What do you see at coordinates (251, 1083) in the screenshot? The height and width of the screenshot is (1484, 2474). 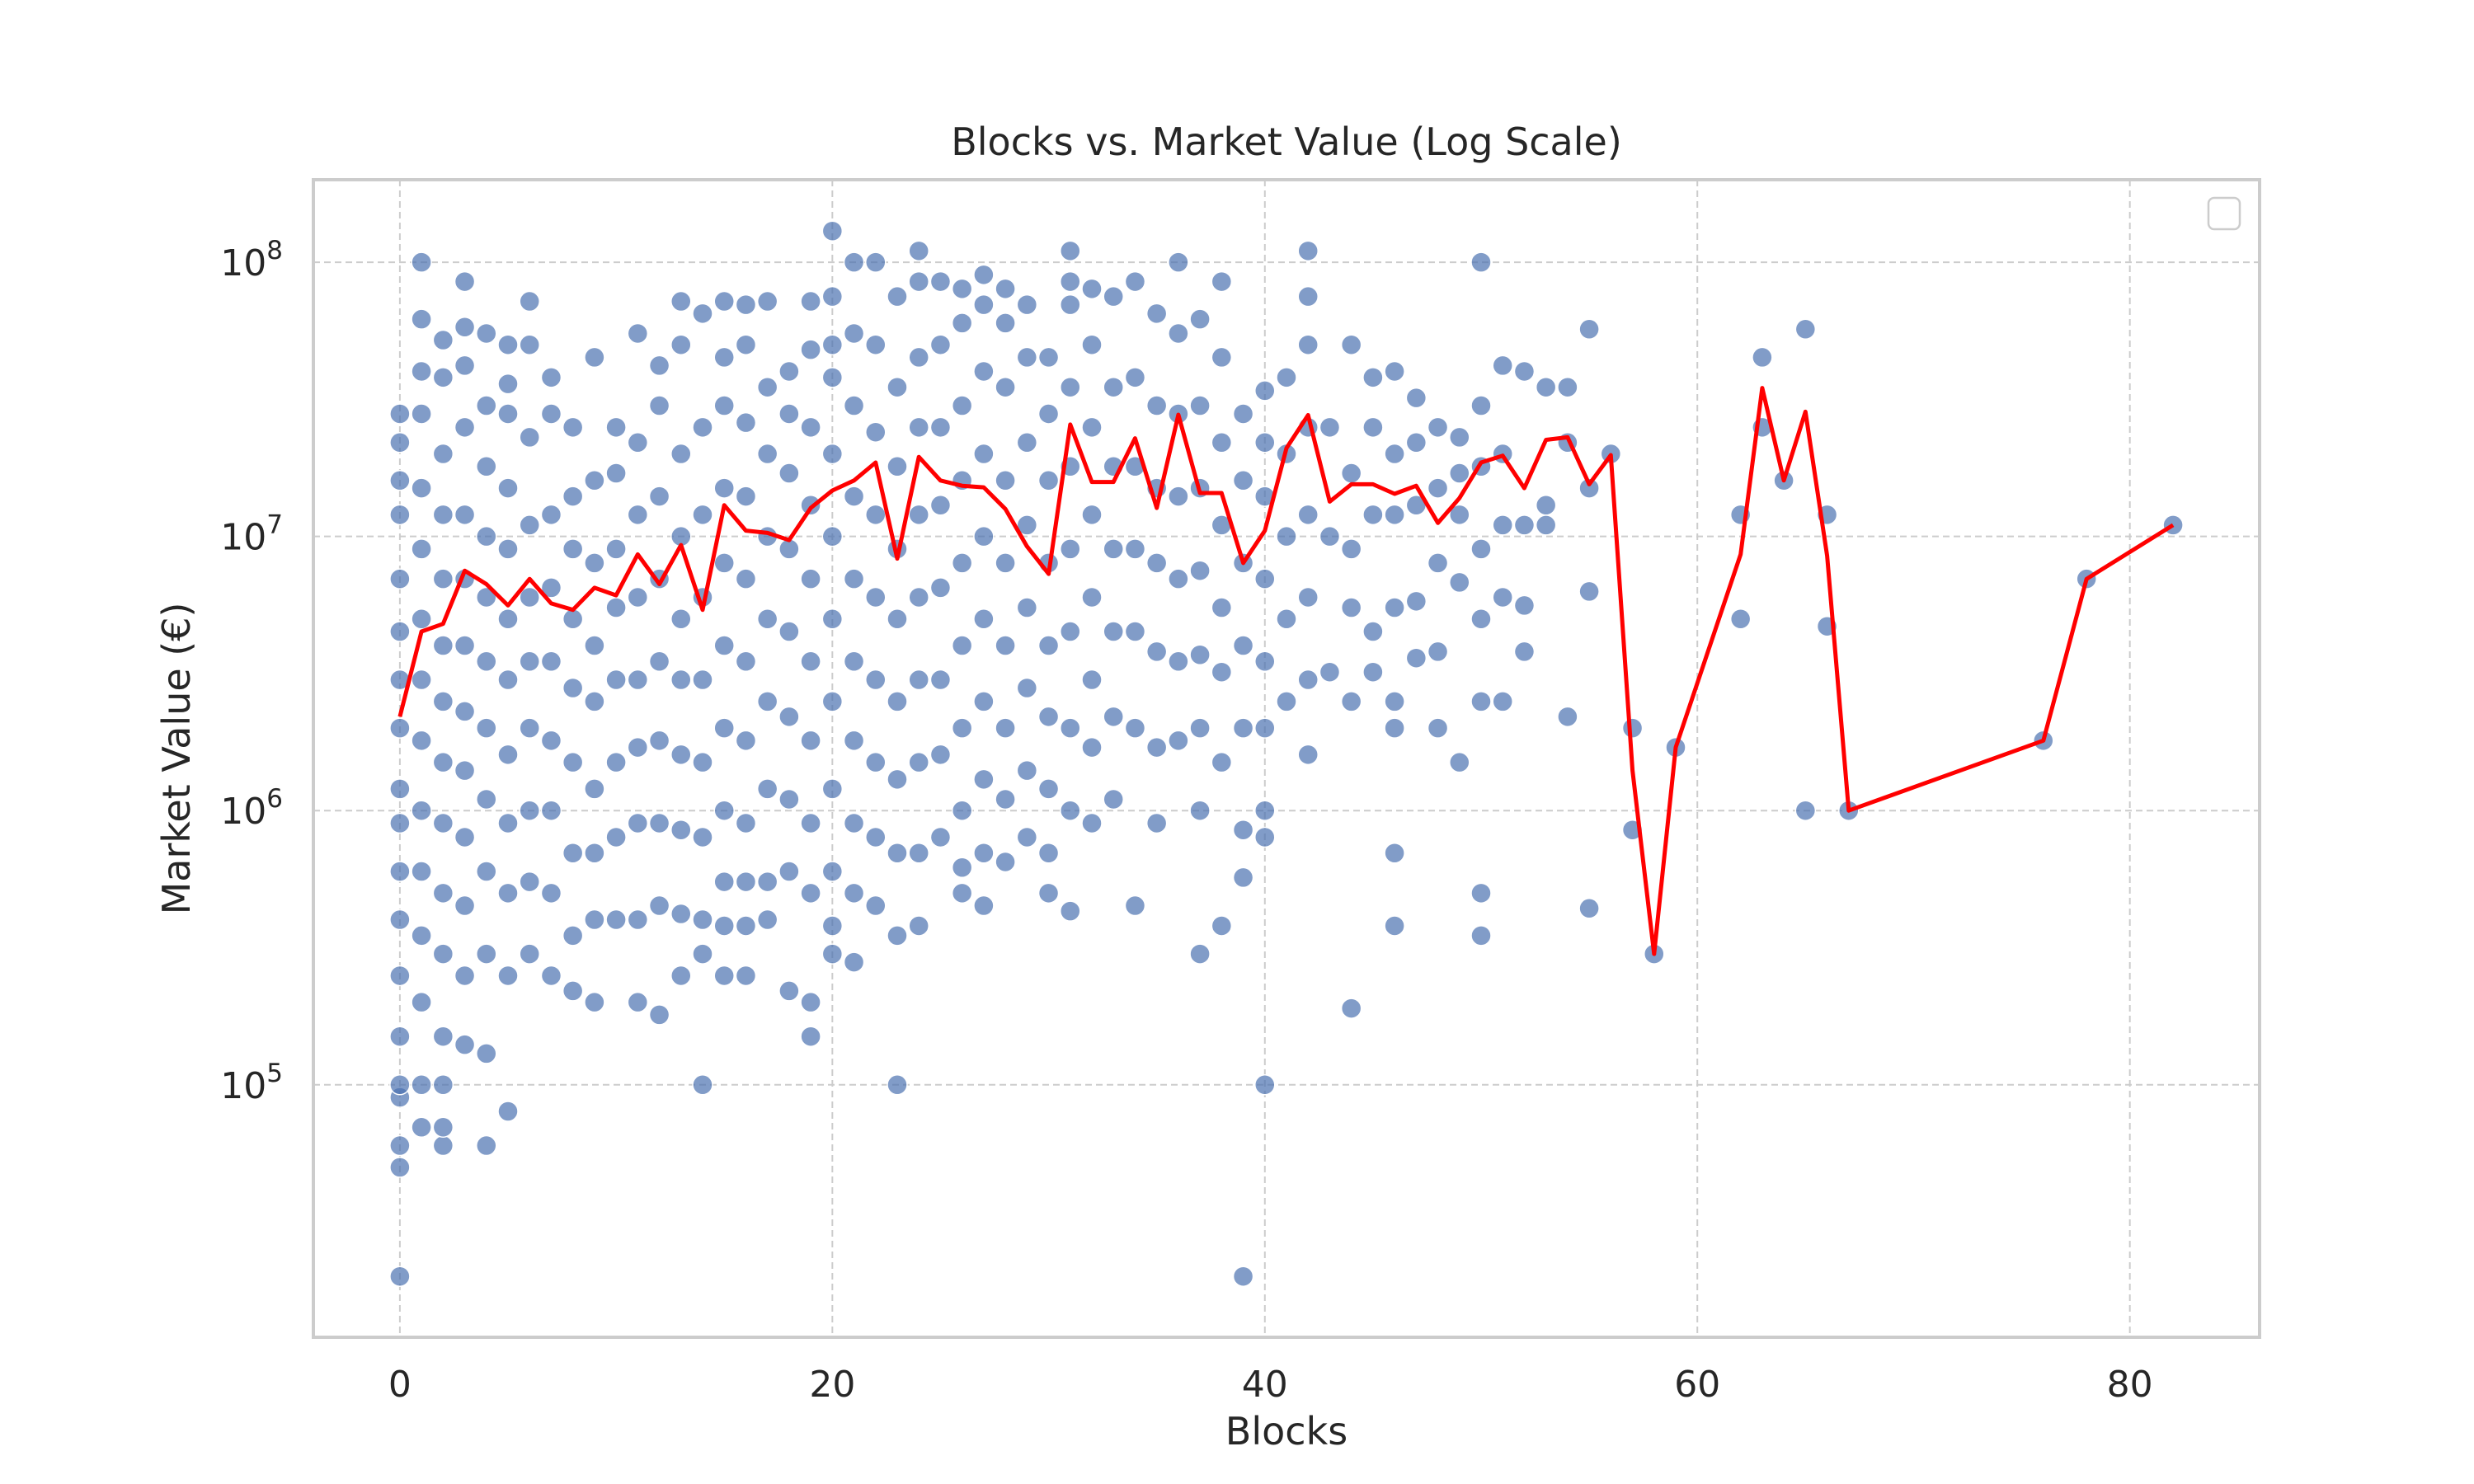 I see `y-tick-label: 10⁵` at bounding box center [251, 1083].